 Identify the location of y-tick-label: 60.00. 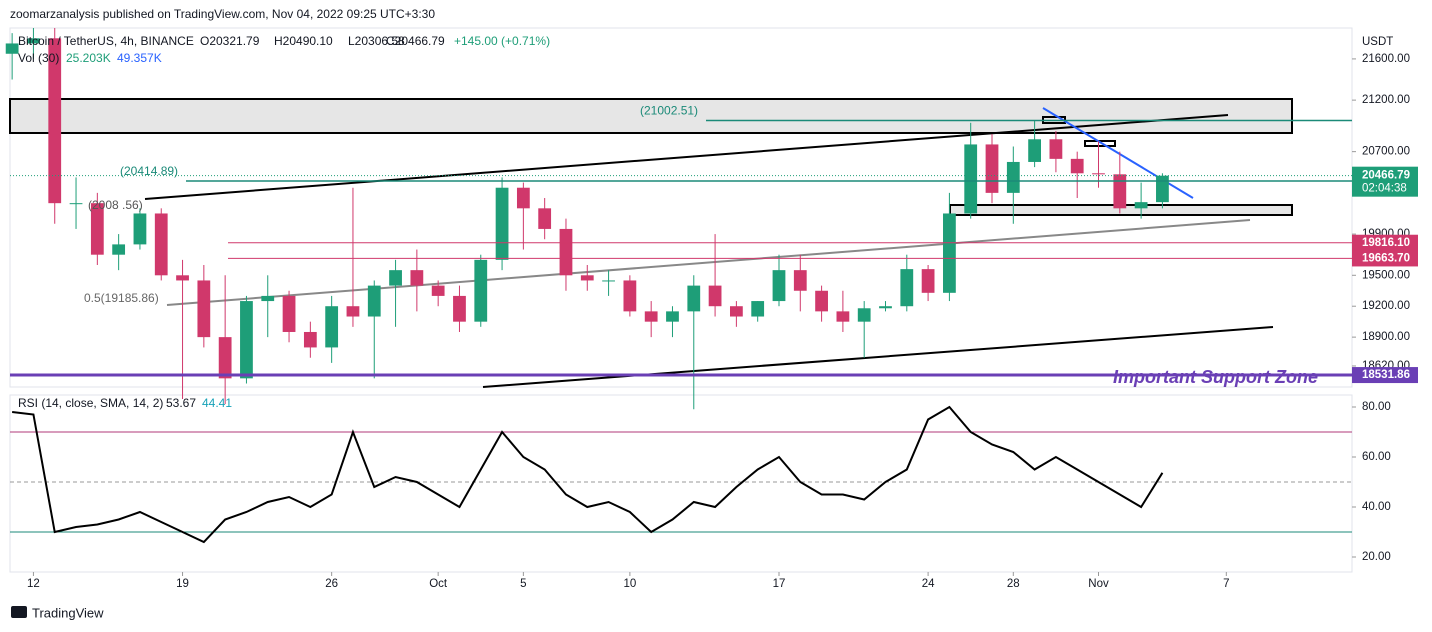
(1376, 457).